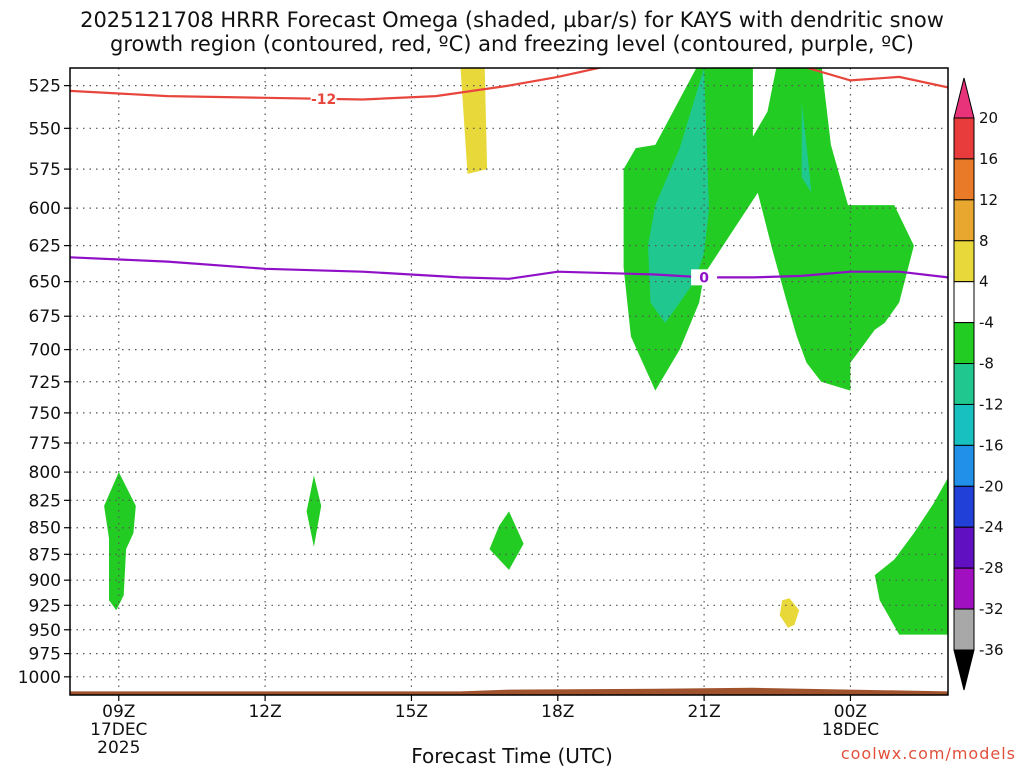 The height and width of the screenshot is (768, 1024). I want to click on freezing-contour-label-bg, so click(704, 277).